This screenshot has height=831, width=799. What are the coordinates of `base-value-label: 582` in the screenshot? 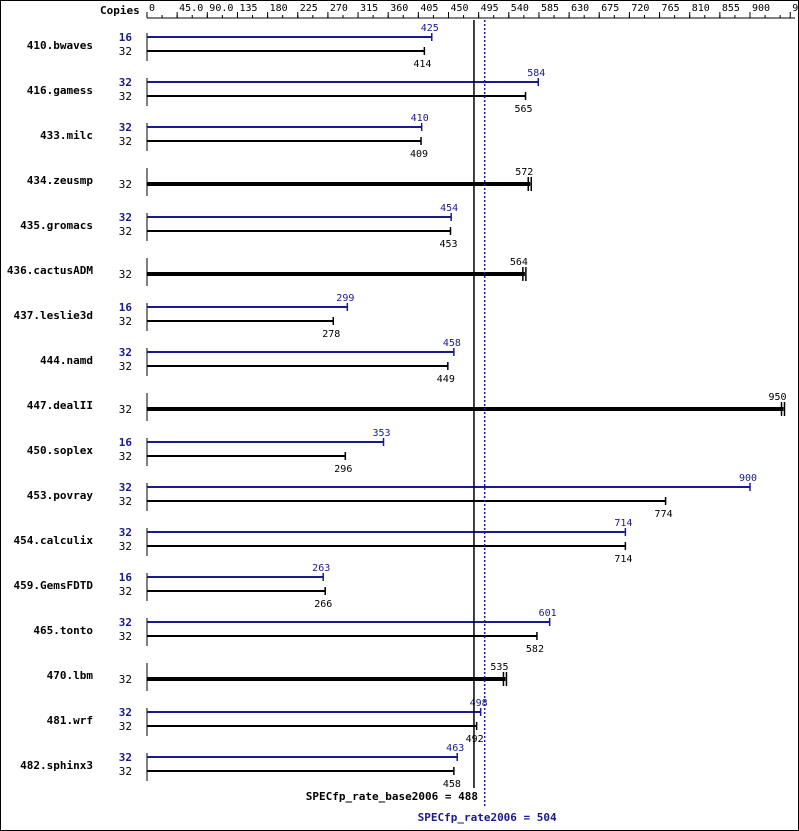 It's located at (535, 649).